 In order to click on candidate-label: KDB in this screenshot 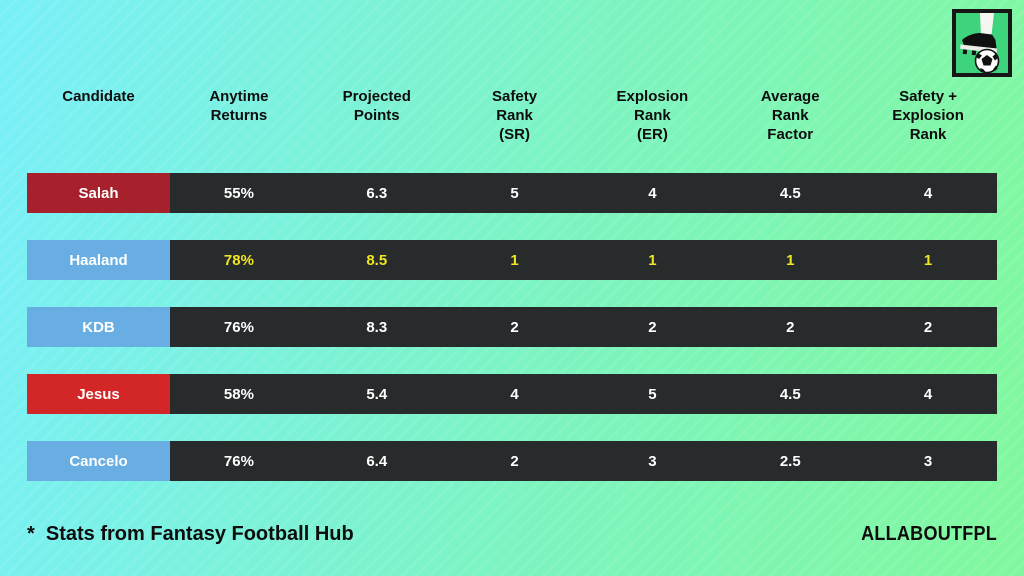, I will do `click(98, 327)`.